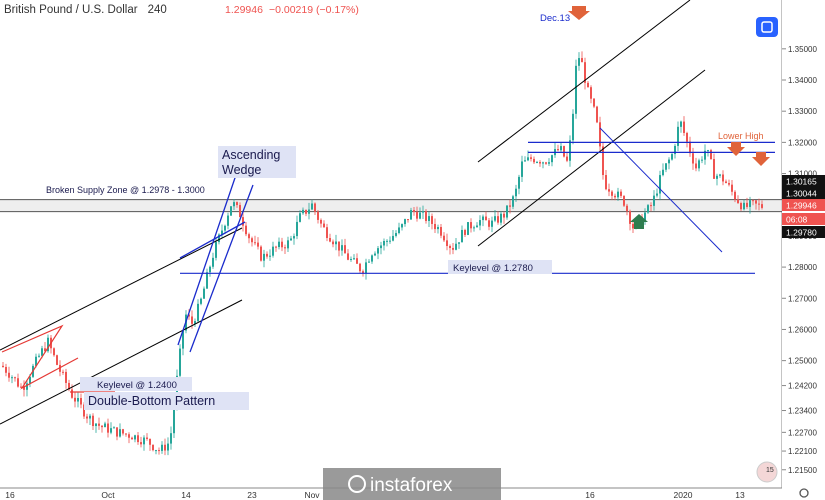 The width and height of the screenshot is (825, 500). What do you see at coordinates (804, 493) in the screenshot?
I see `settings-gear-icon` at bounding box center [804, 493].